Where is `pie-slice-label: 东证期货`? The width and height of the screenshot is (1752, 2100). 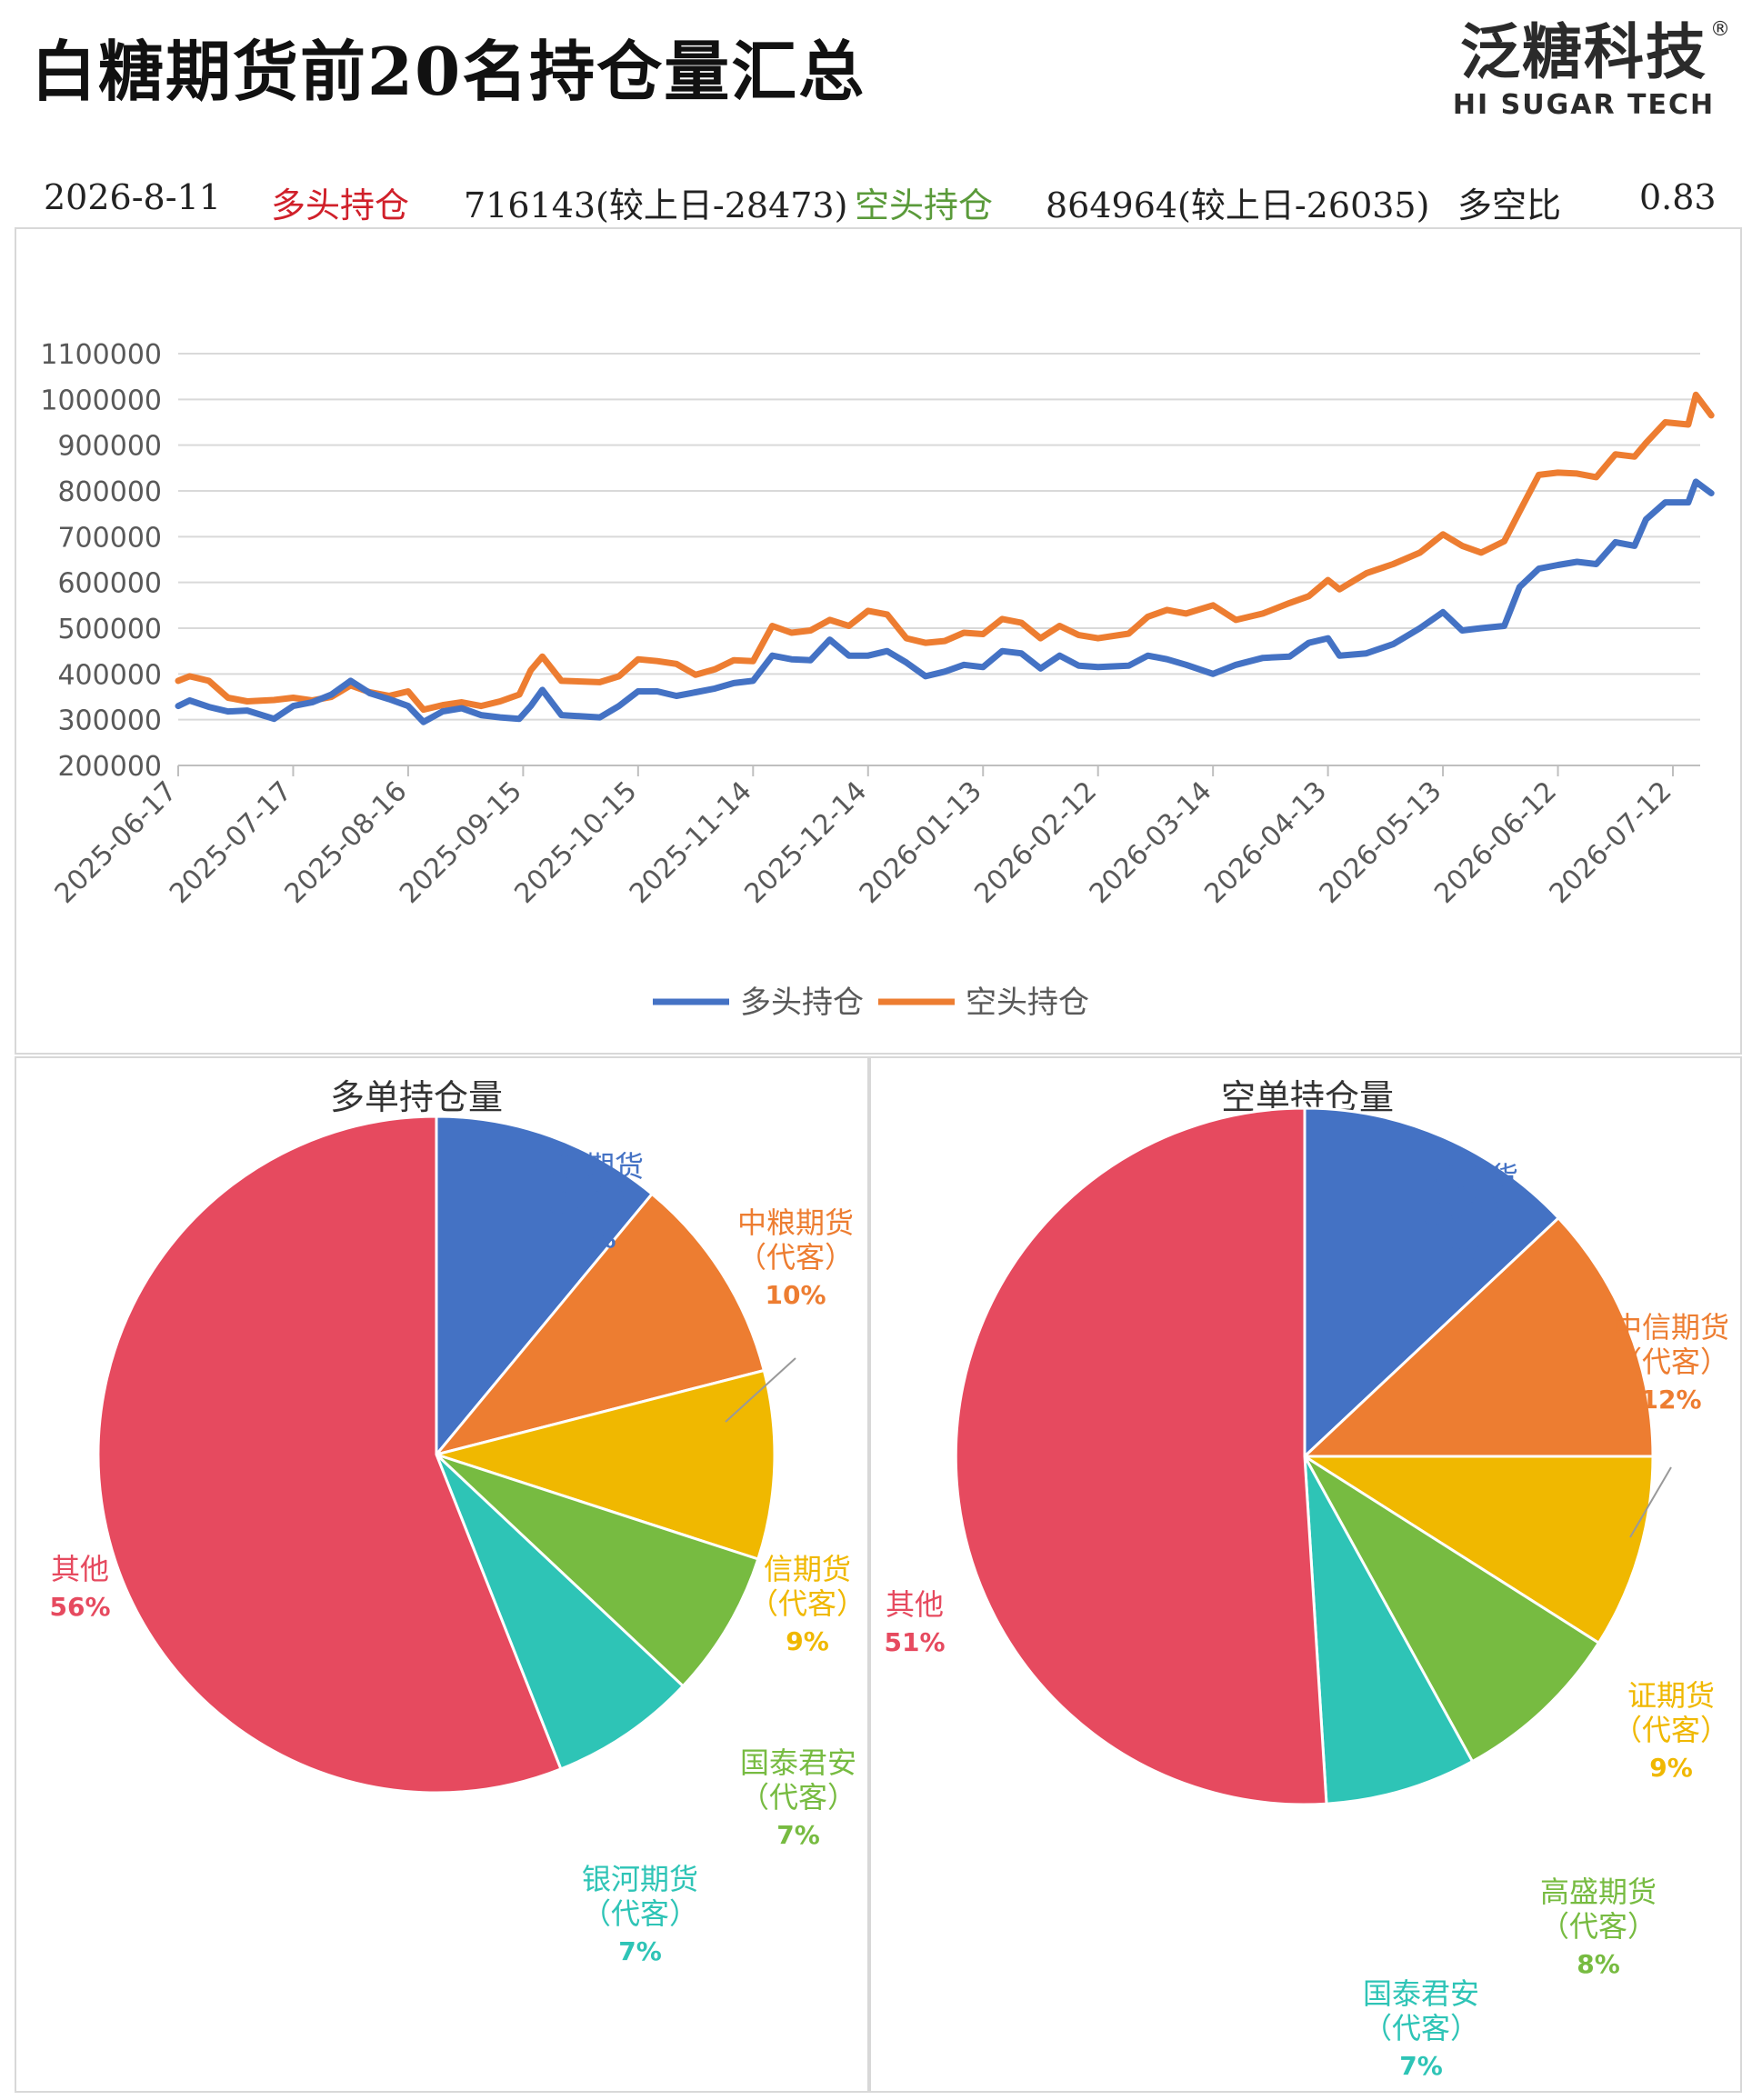
pie-slice-label: 东证期货 is located at coordinates (585, 1166).